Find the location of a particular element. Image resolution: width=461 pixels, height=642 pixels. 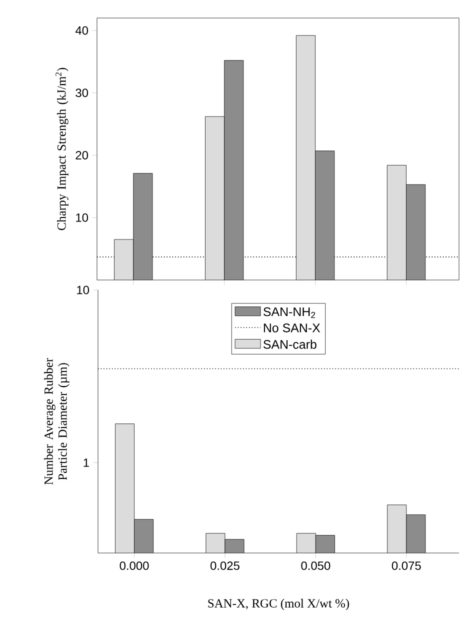

y-tick-label: 1 is located at coordinates (86, 462).